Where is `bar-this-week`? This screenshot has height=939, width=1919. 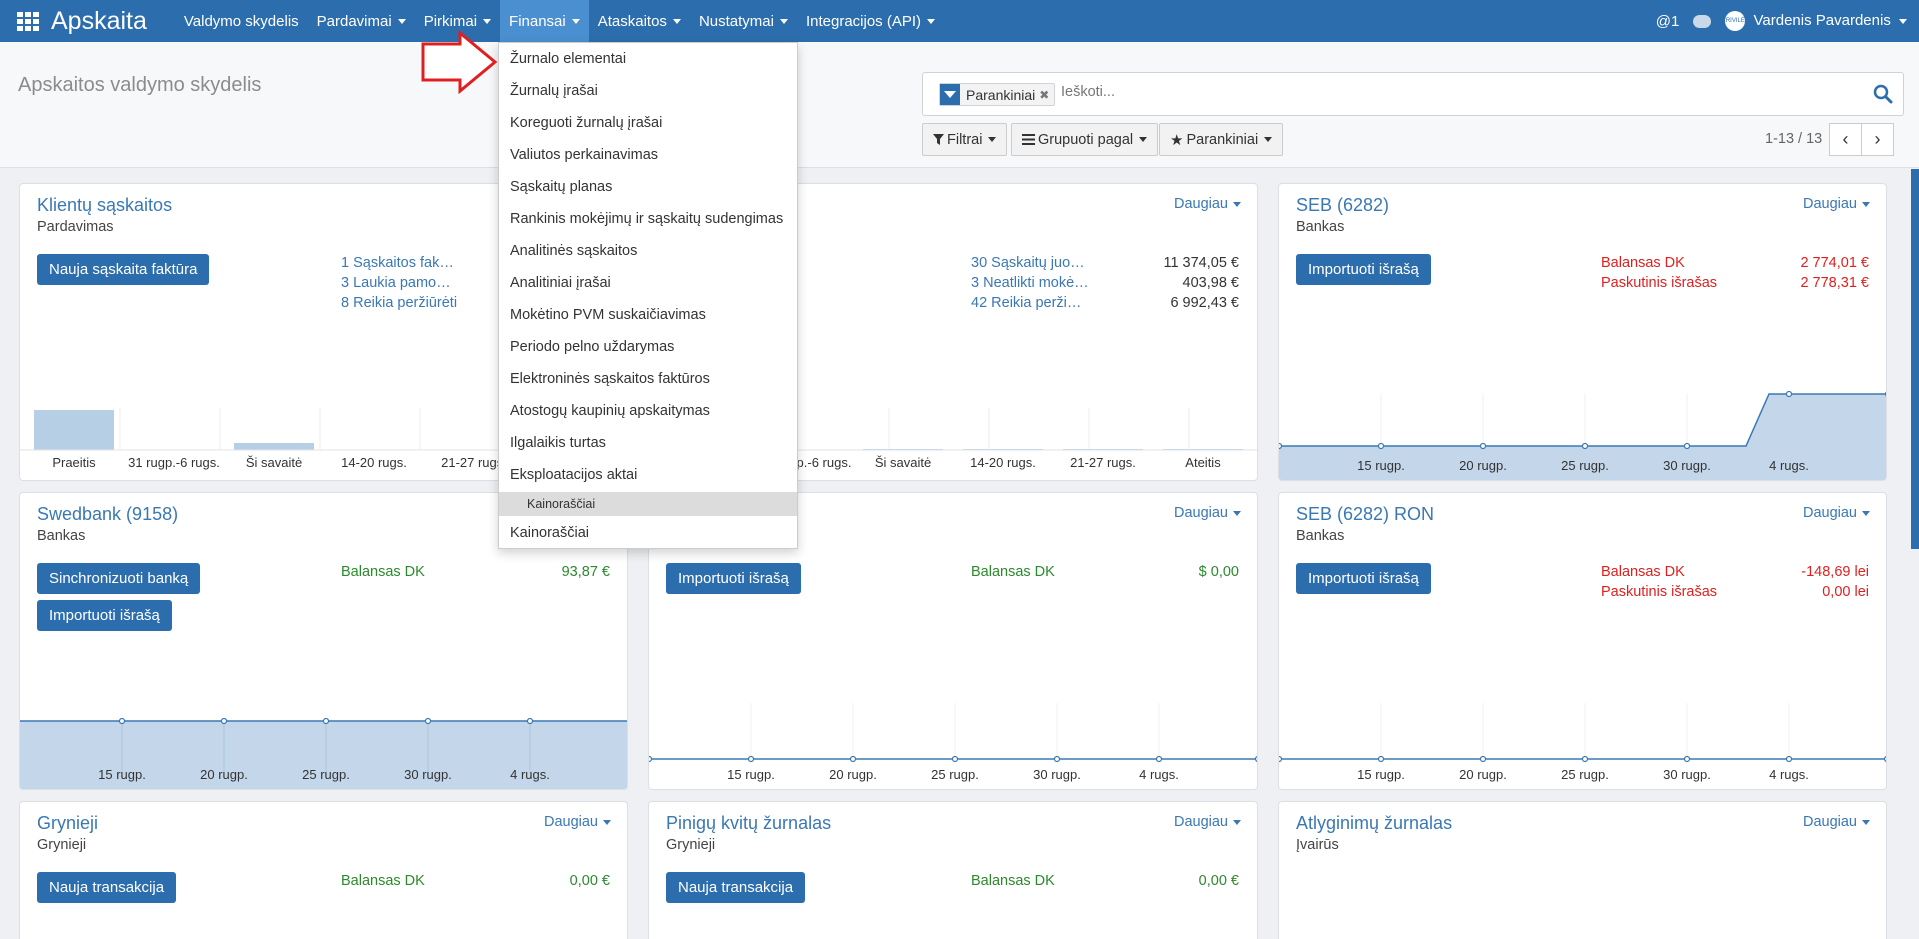 bar-this-week is located at coordinates (274, 446).